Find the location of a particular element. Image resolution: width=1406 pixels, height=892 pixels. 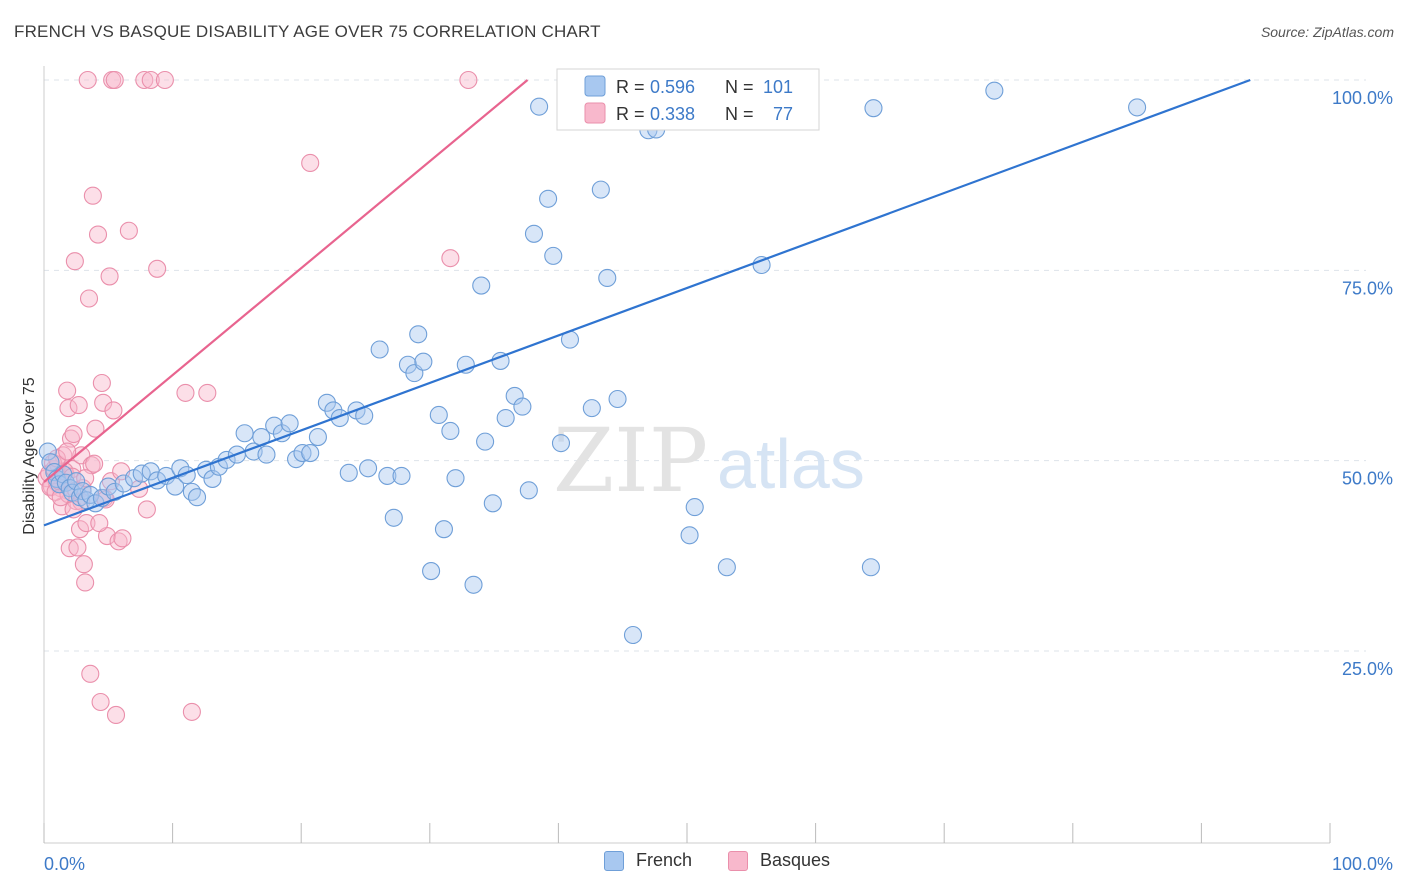

y-tick-labels: 100.0% 75.0% 50.0% 25.0% is located at coordinates (1362, 383).